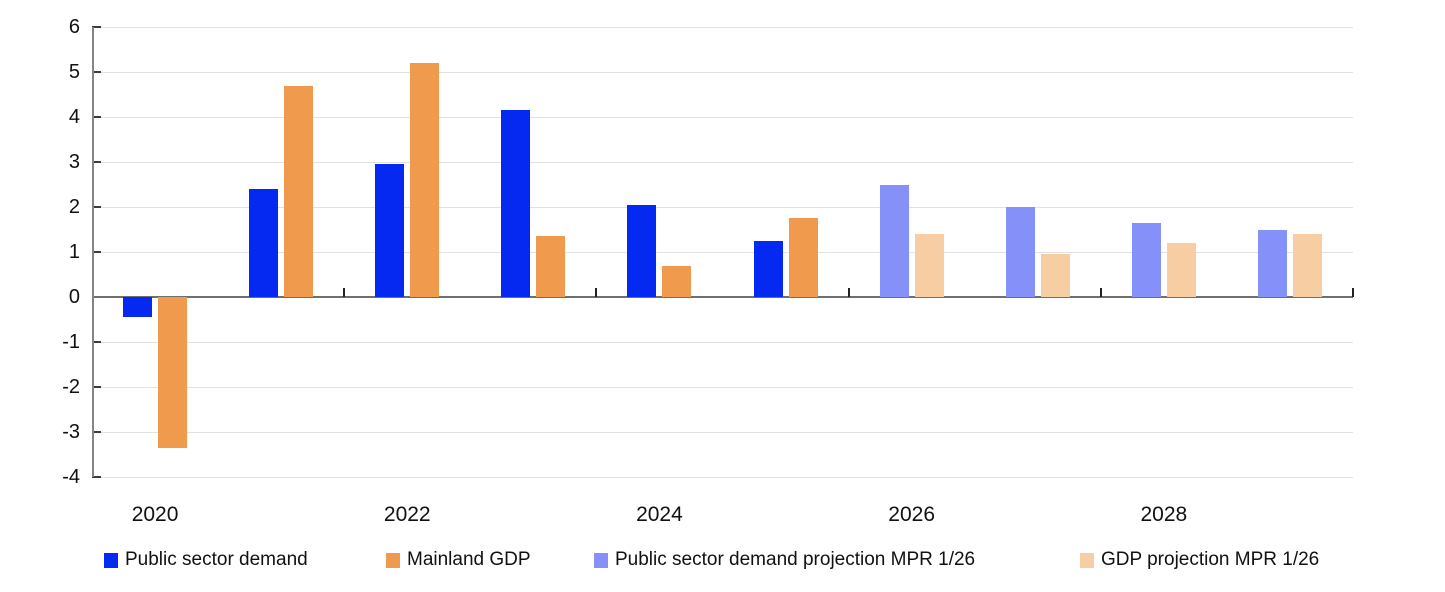 This screenshot has width=1445, height=592. What do you see at coordinates (1272, 263) in the screenshot?
I see `bar-2029-demand` at bounding box center [1272, 263].